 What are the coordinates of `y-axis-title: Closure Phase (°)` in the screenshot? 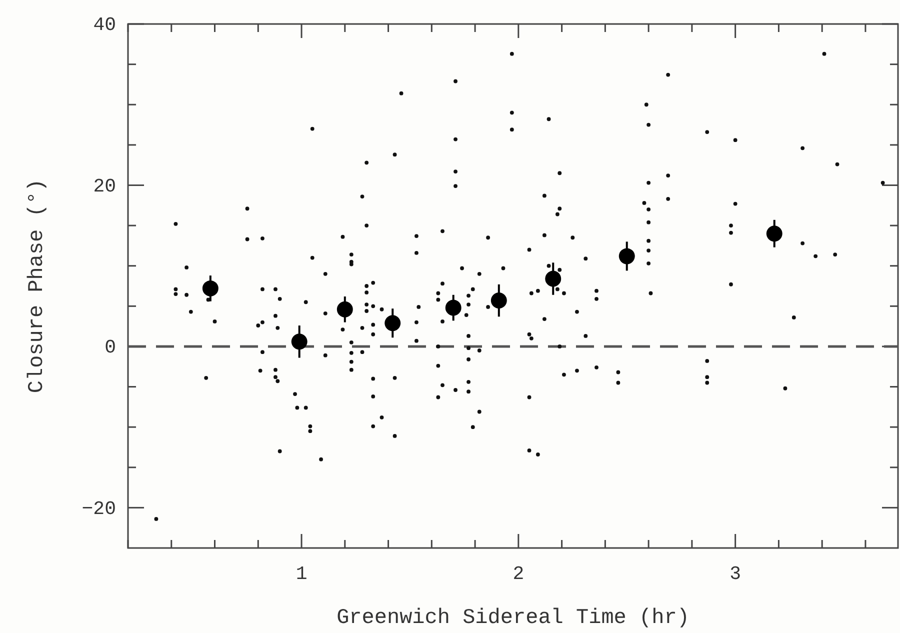 It's located at (37, 286).